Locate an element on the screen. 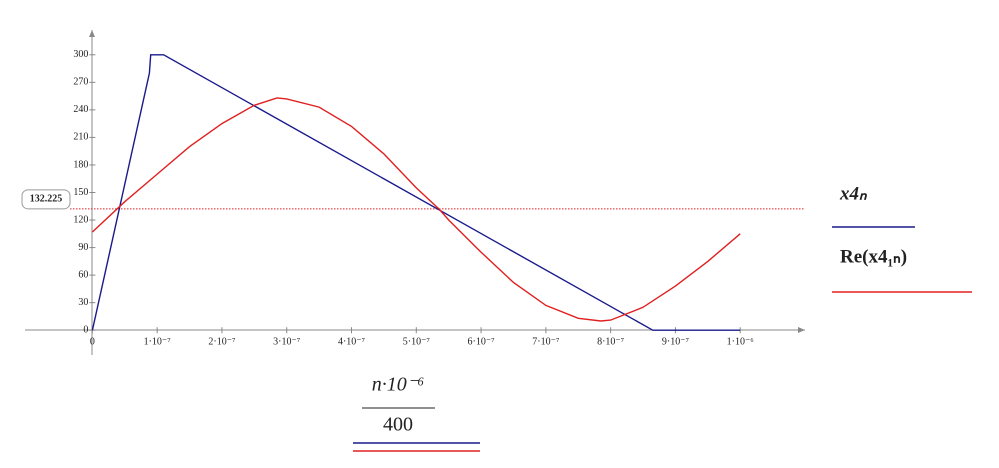 The image size is (999, 468). y-tick-label: 300 is located at coordinates (80, 54).